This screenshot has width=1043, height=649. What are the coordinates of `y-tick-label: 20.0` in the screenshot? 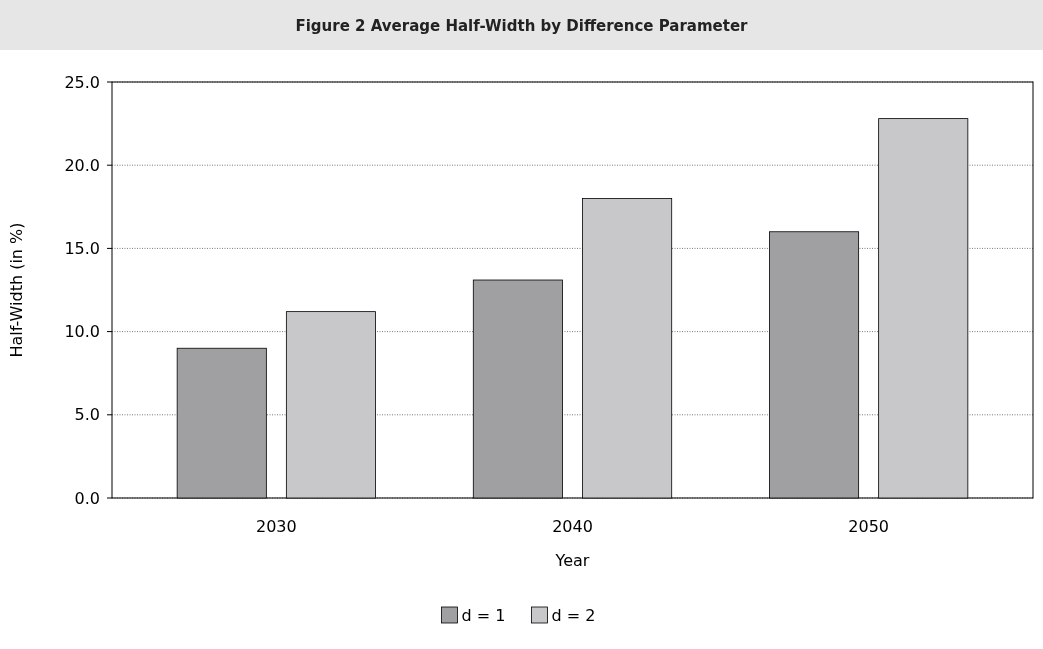 It's located at (82, 165).